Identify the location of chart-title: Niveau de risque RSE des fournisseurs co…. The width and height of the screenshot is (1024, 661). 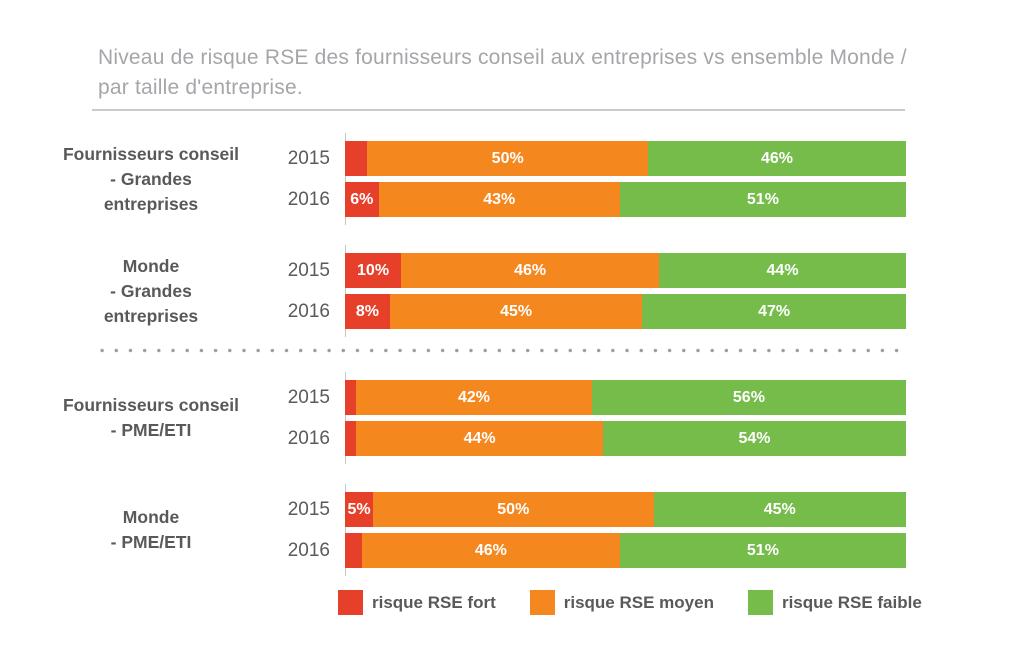
(502, 72).